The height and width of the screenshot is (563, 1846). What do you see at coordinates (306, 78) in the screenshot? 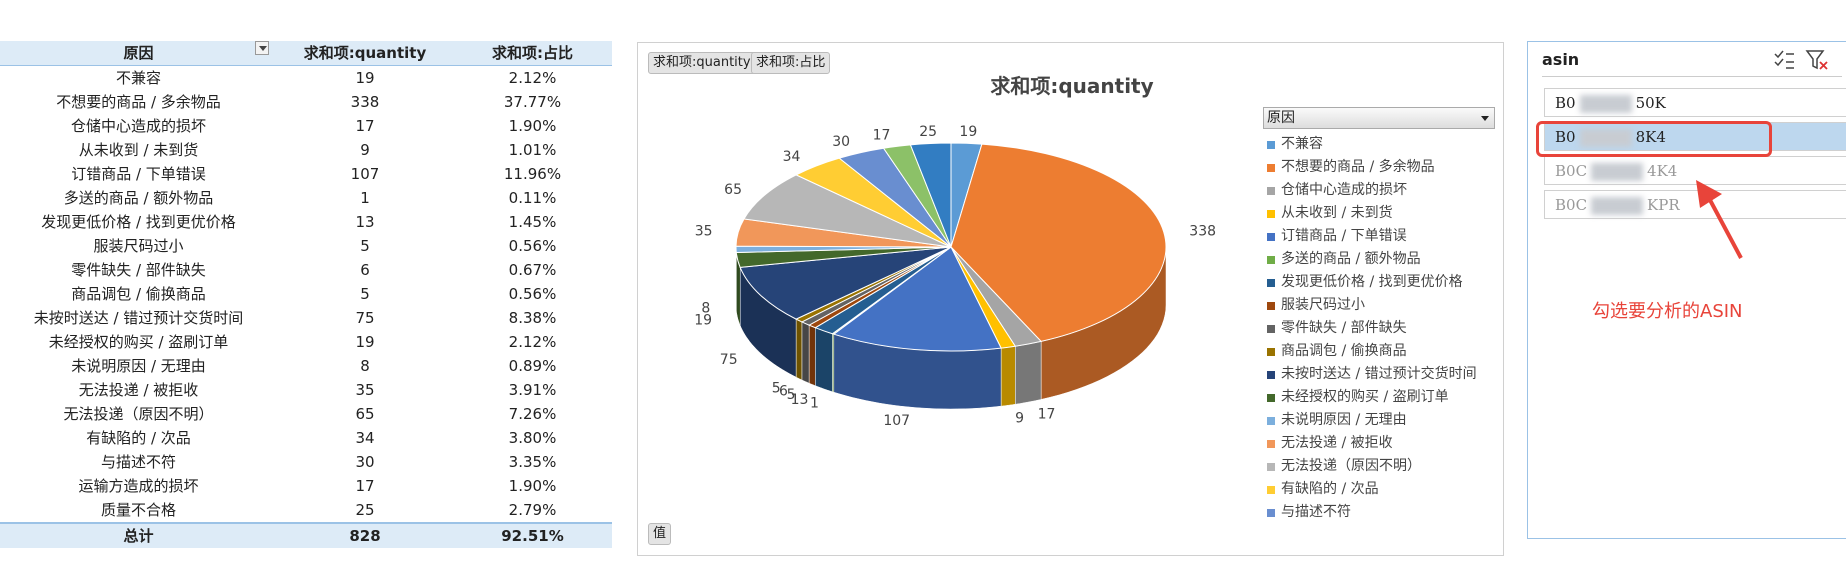
I see `table-row: 不兼容 19 2.12%` at bounding box center [306, 78].